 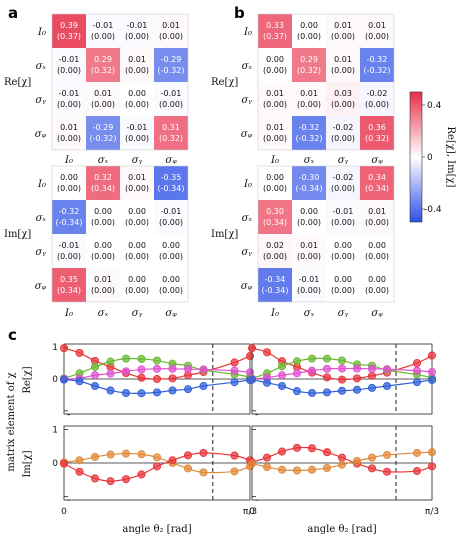 I want to click on colorbar-tick-mid: 0, so click(x=430, y=158).